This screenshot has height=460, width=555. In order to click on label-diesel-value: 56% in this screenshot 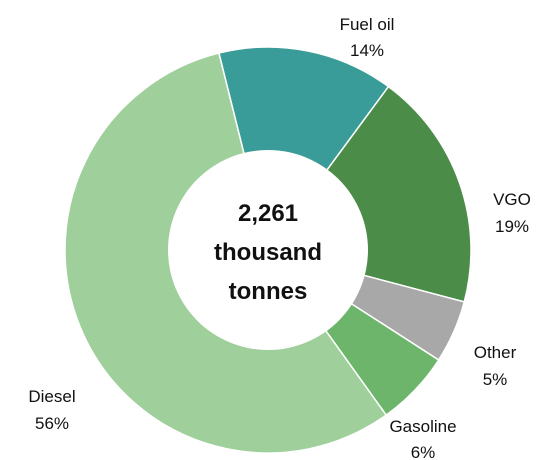, I will do `click(52, 423)`.